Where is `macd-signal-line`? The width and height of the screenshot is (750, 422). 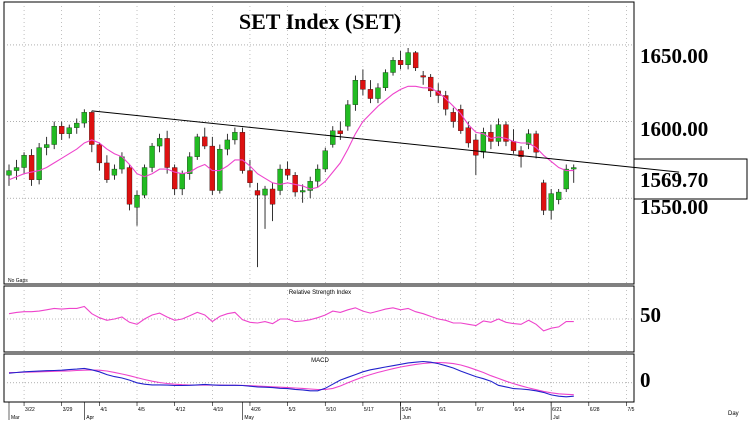
macd-signal-line is located at coordinates (291, 378).